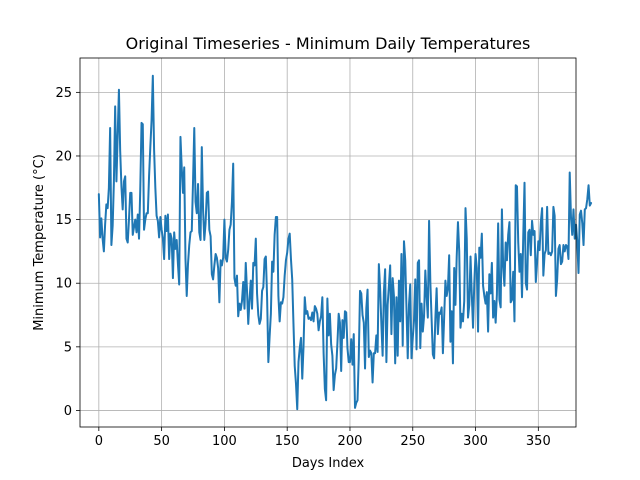 This screenshot has width=640, height=480. Describe the element at coordinates (63, 284) in the screenshot. I see `y-tick-label: 10` at that location.